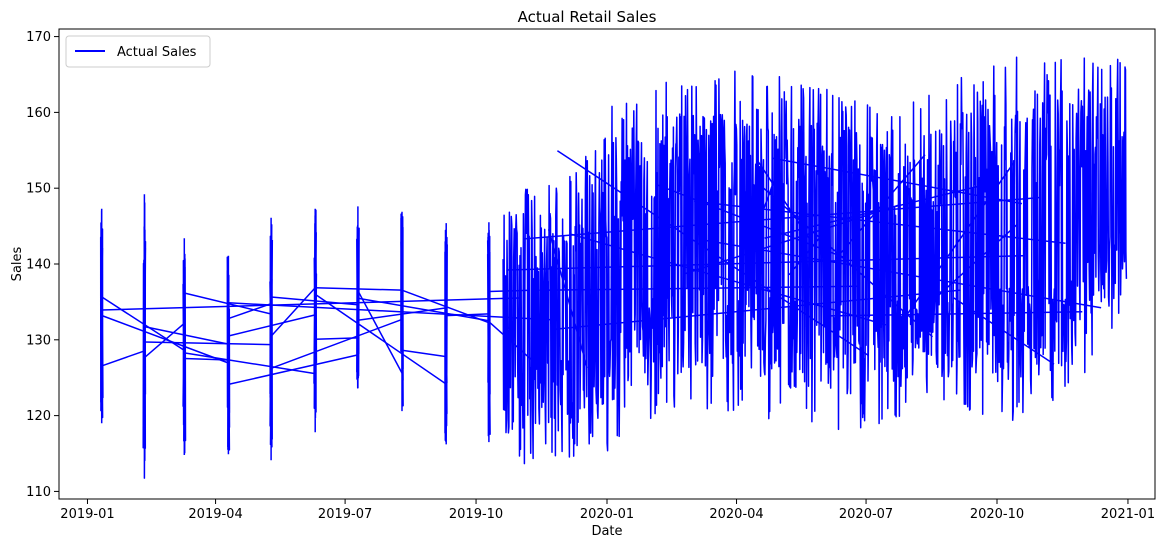 The image size is (1160, 547). Describe the element at coordinates (17, 263) in the screenshot. I see `y-axis-label: Sales` at that location.